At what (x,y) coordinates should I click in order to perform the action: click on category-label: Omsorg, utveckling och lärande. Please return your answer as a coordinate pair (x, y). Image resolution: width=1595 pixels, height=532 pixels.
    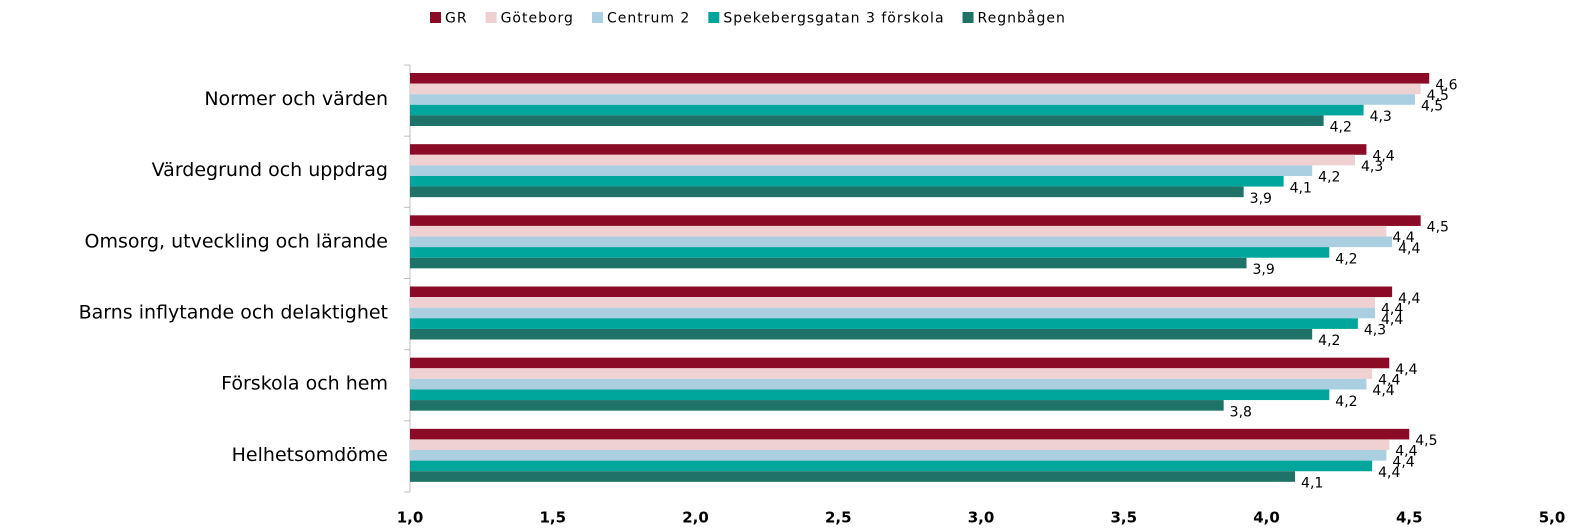
    Looking at the image, I should click on (237, 241).